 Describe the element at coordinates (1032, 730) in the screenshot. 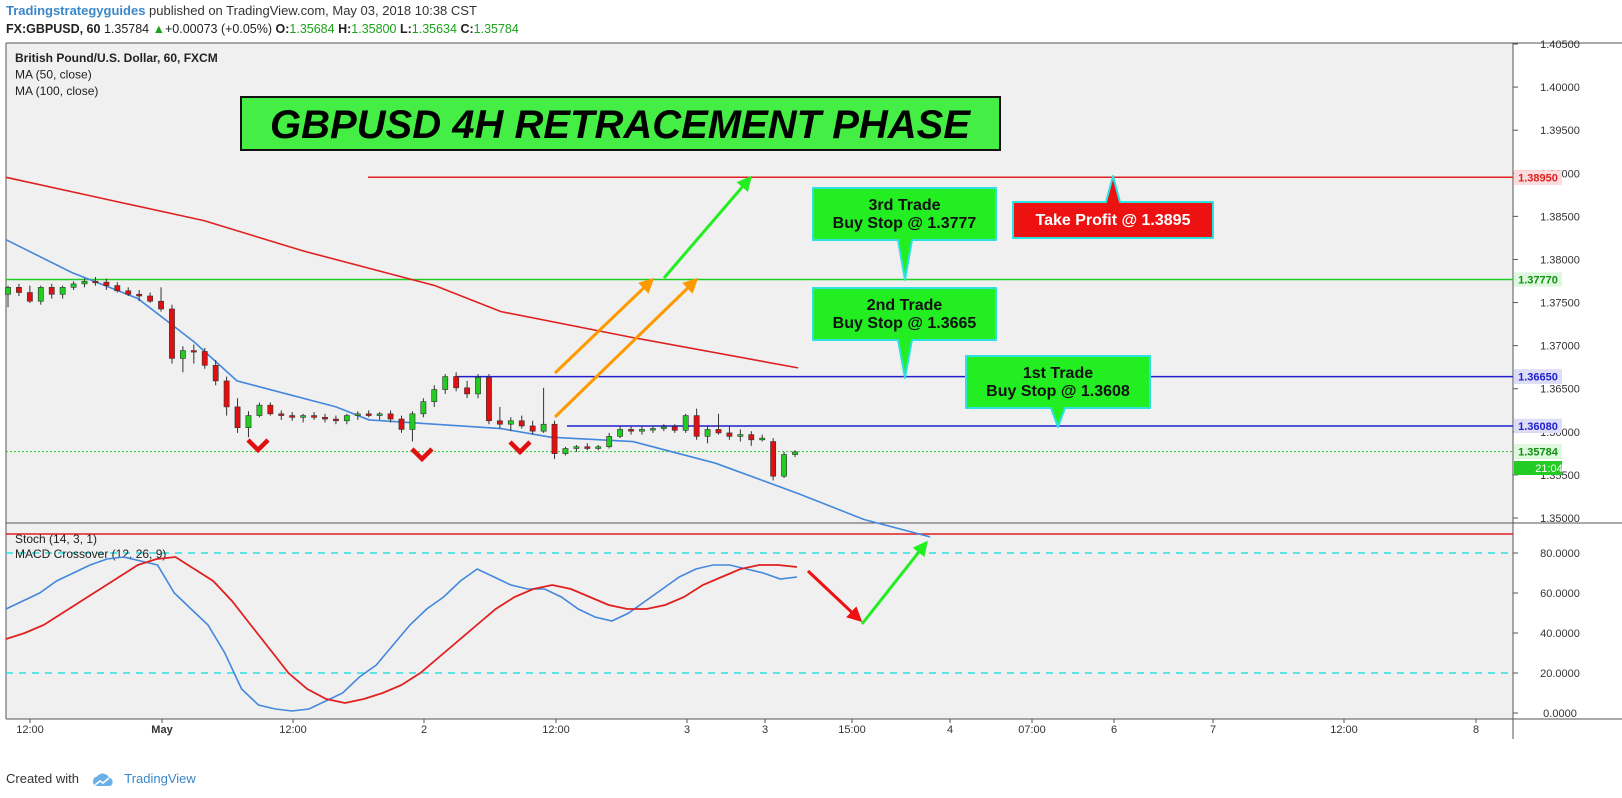

I see `time-tick-label: 07:00` at that location.